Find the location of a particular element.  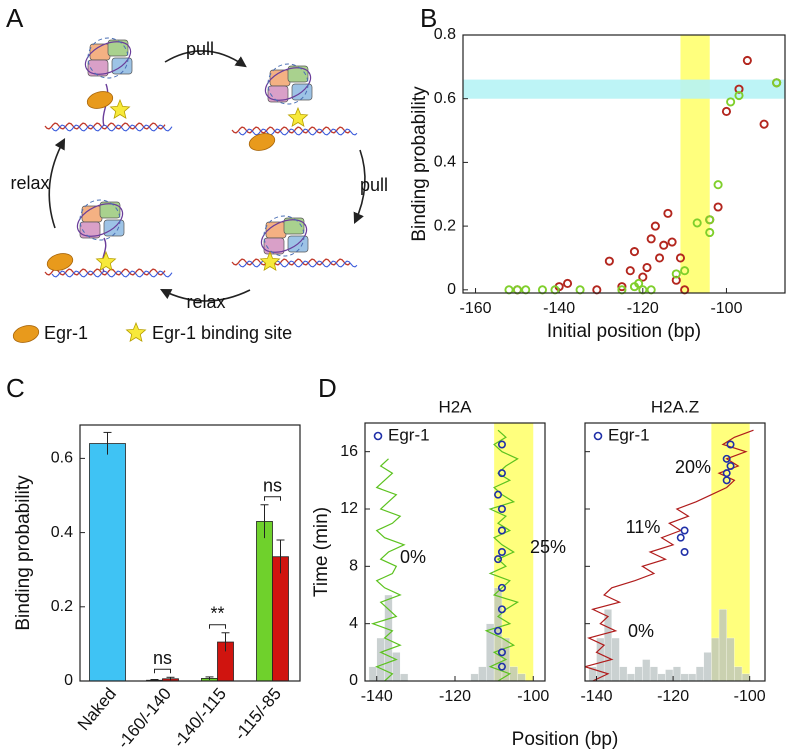

percent-label: 11% is located at coordinates (643, 527).